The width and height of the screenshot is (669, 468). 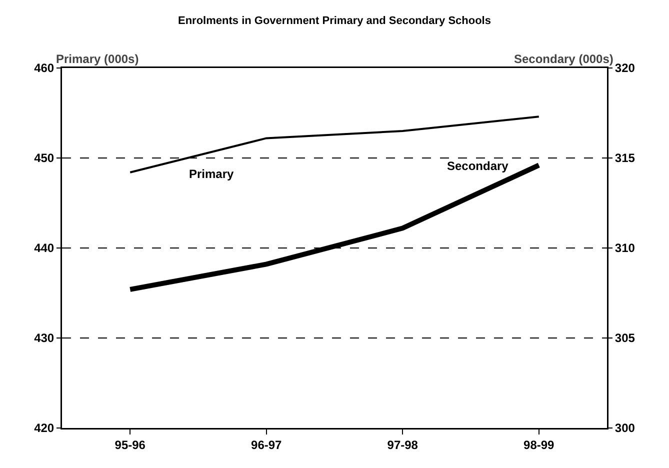 What do you see at coordinates (97, 59) in the screenshot?
I see `y-axis-title: Primary (000s)` at bounding box center [97, 59].